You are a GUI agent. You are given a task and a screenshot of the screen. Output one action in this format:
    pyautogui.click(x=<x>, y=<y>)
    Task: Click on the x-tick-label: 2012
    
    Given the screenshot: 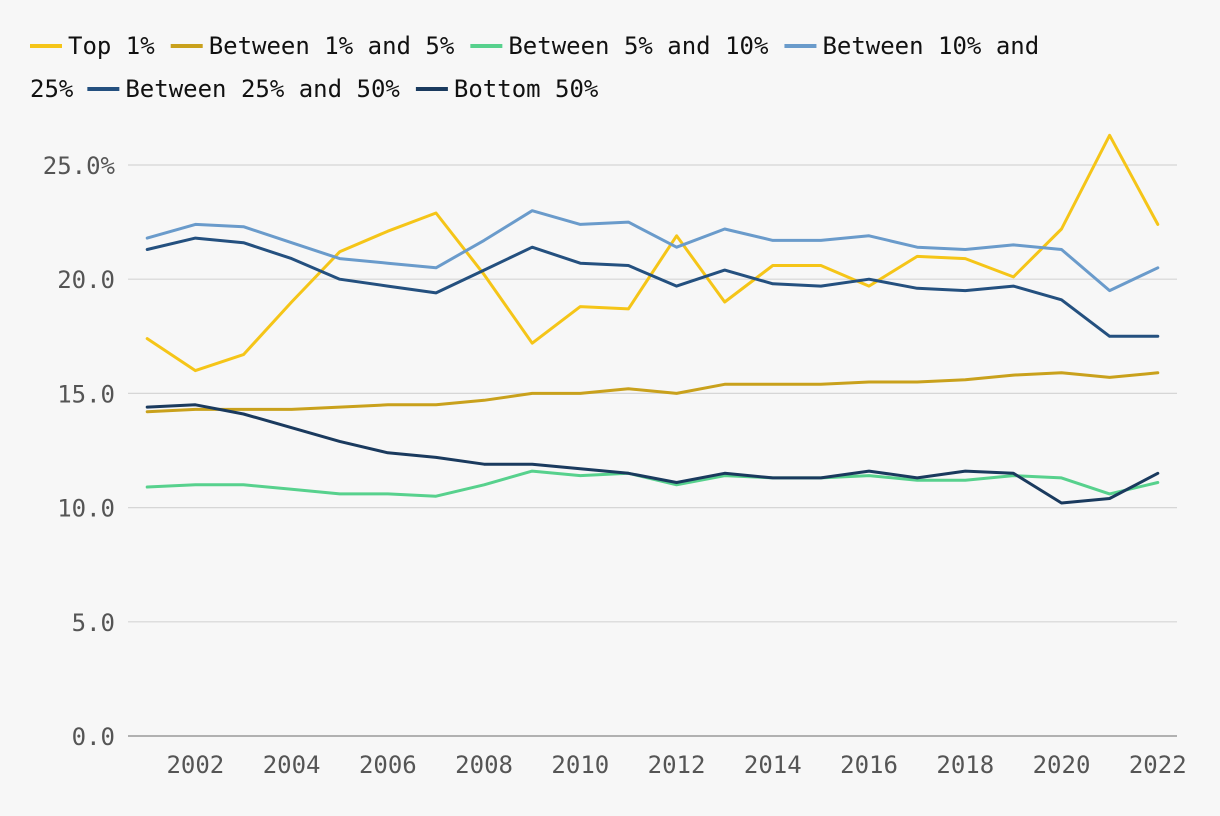 What is the action you would take?
    pyautogui.click(x=677, y=765)
    